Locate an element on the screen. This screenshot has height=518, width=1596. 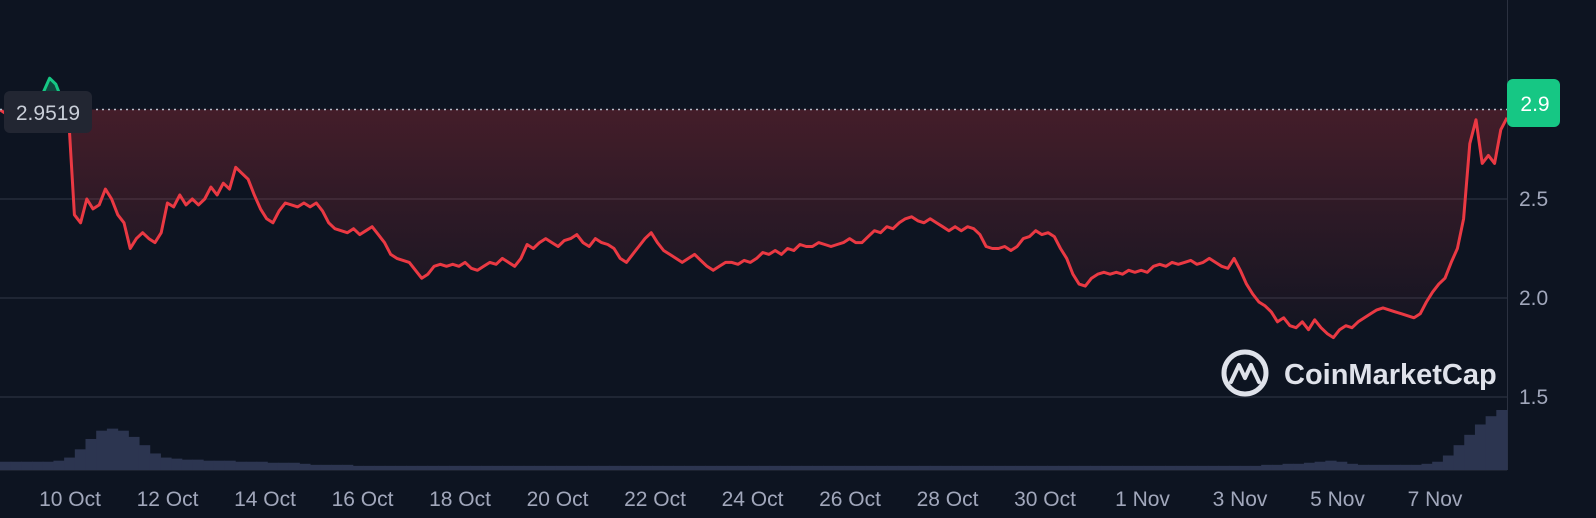
x-tick-label: 10 Oct is located at coordinates (70, 499).